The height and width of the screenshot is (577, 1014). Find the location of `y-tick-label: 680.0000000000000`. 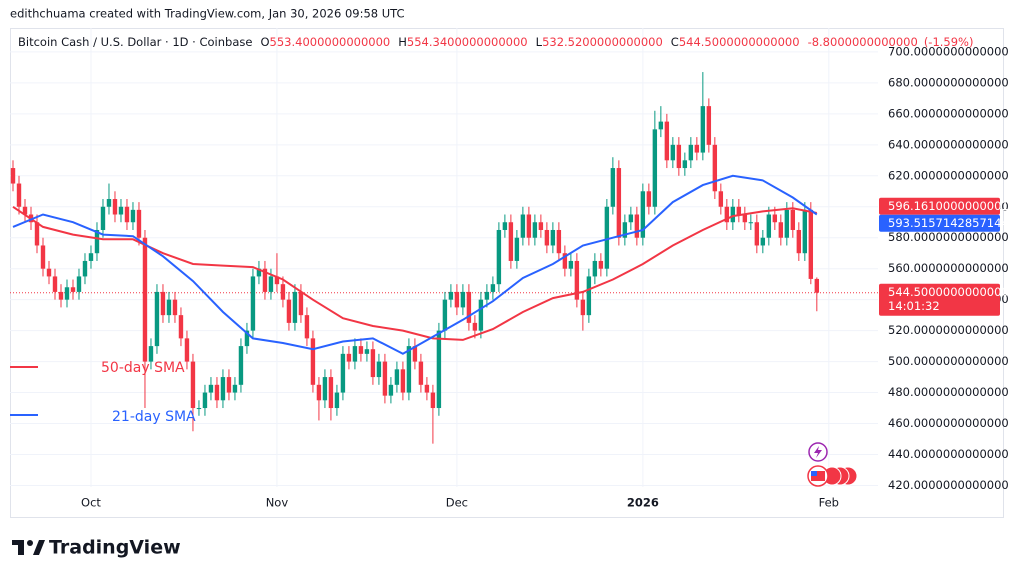

y-tick-label: 680.0000000000000 is located at coordinates (948, 82).